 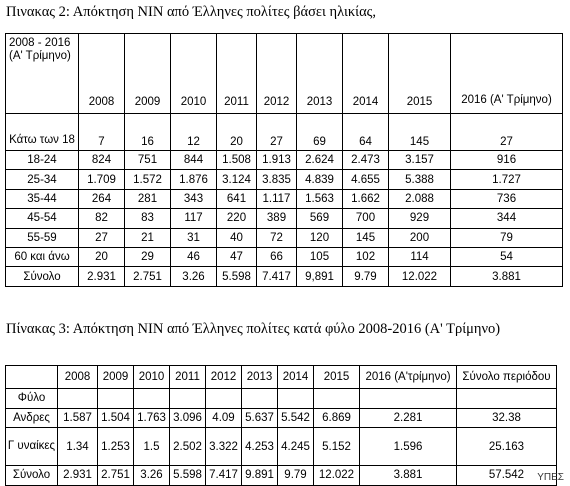 I want to click on data-cell: 5.388, so click(x=419, y=179).